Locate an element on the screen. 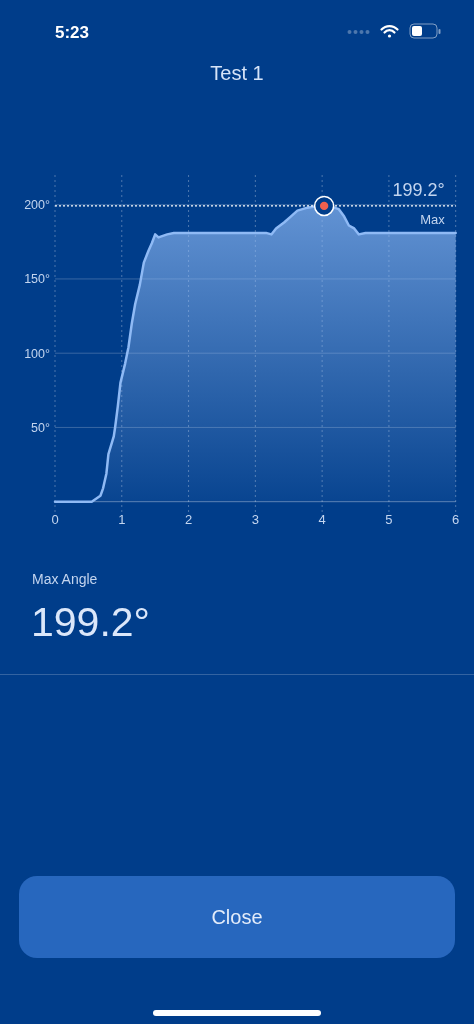 This screenshot has height=1024, width=474. y-tick-label: 50° is located at coordinates (40, 427).